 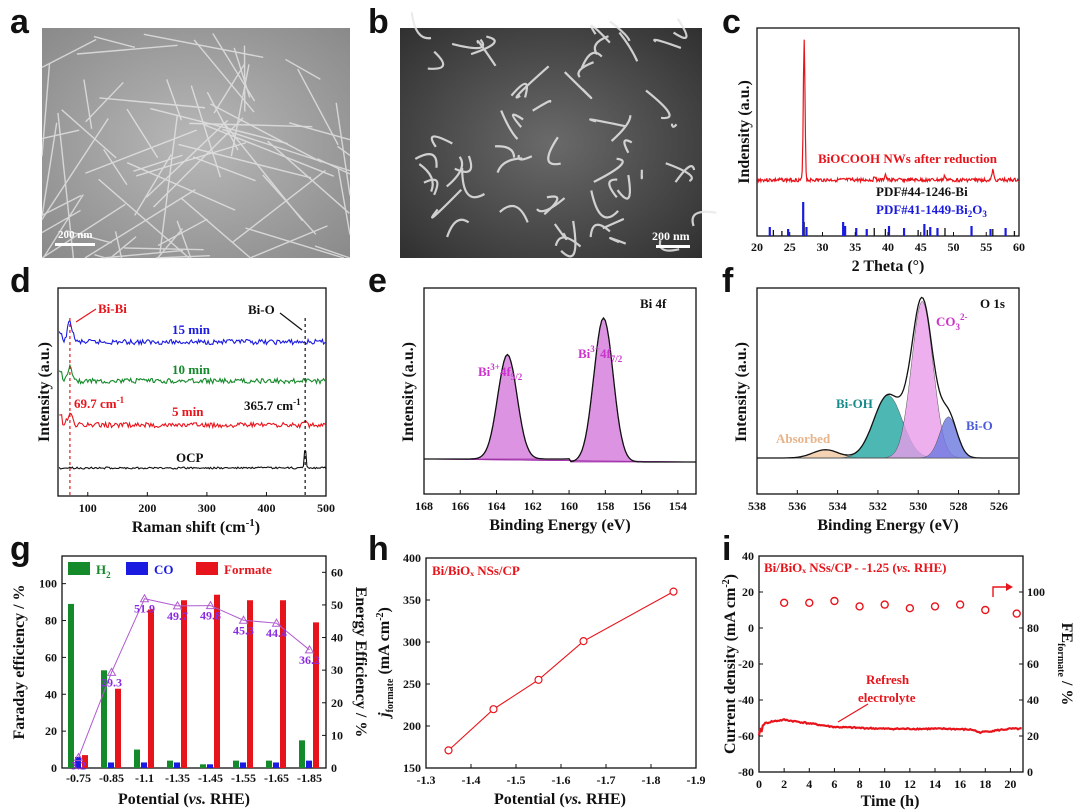 What do you see at coordinates (910, 784) in the screenshot?
I see `i-xtick-label: 12` at bounding box center [910, 784].